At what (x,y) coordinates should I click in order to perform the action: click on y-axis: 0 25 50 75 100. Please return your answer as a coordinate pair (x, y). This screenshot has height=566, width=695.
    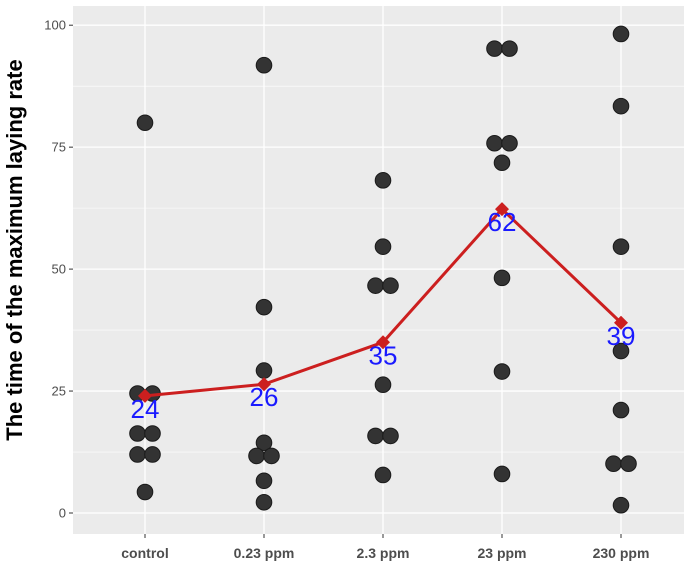
    Looking at the image, I should click on (58, 269).